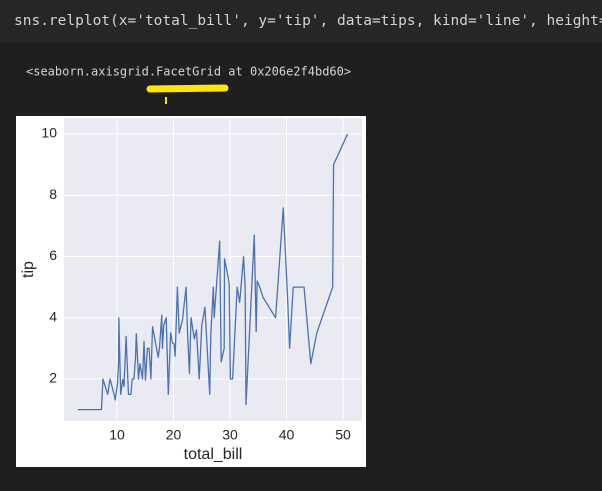 Image resolution: width=602 pixels, height=491 pixels. What do you see at coordinates (28, 269) in the screenshot?
I see `y-axis-label: tip` at bounding box center [28, 269].